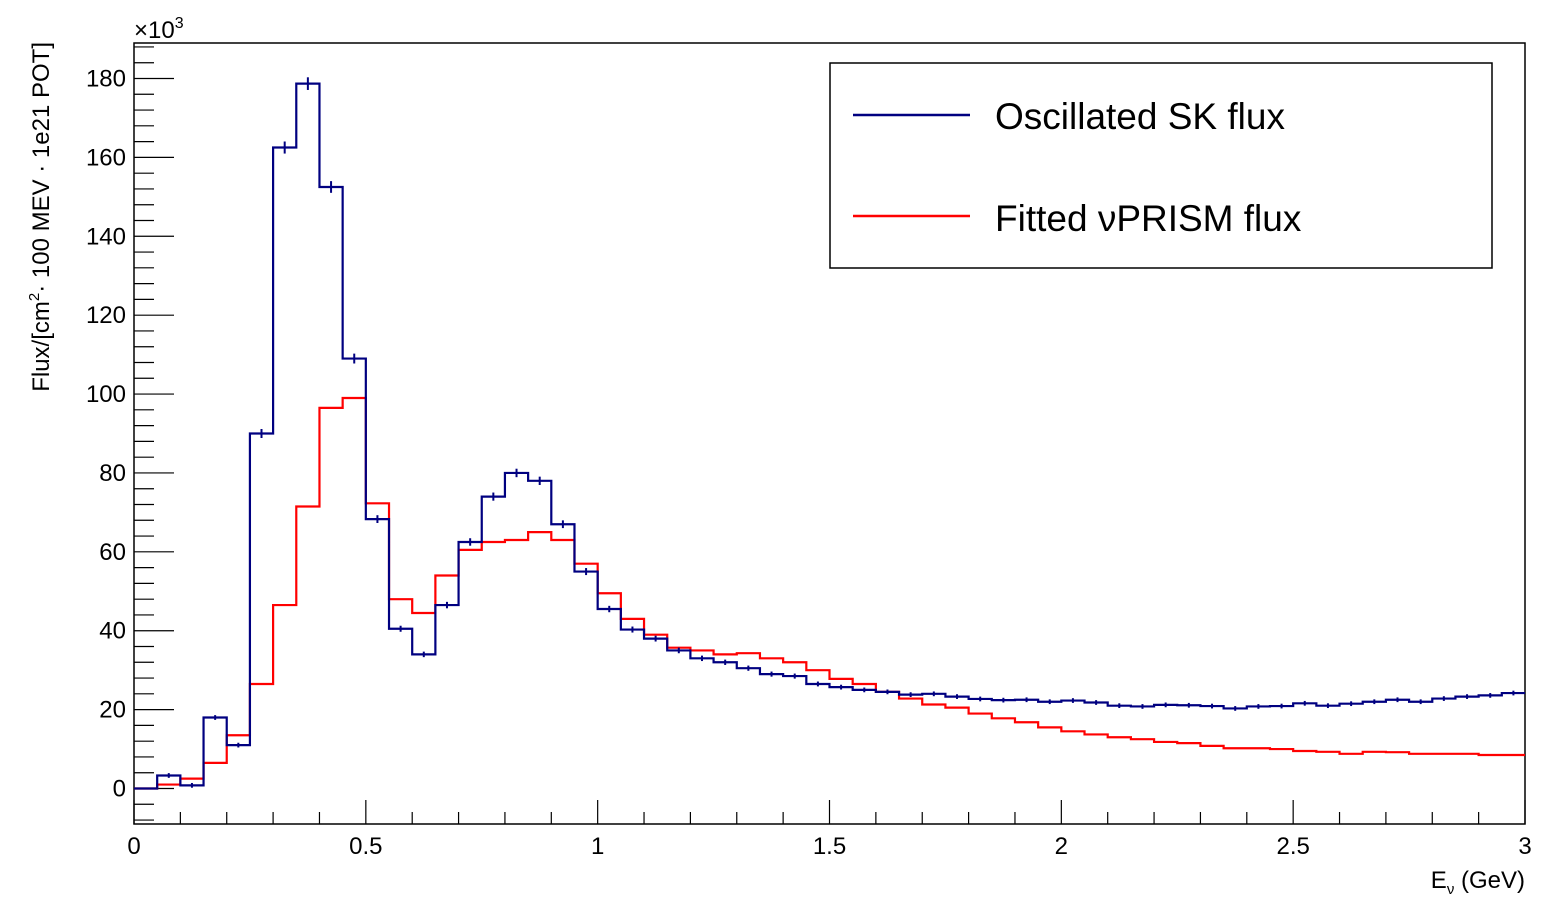 The height and width of the screenshot is (907, 1553). What do you see at coordinates (1148, 218) in the screenshot?
I see `legend-label-fitted-nuprism: Fitted νPRISM flux` at bounding box center [1148, 218].